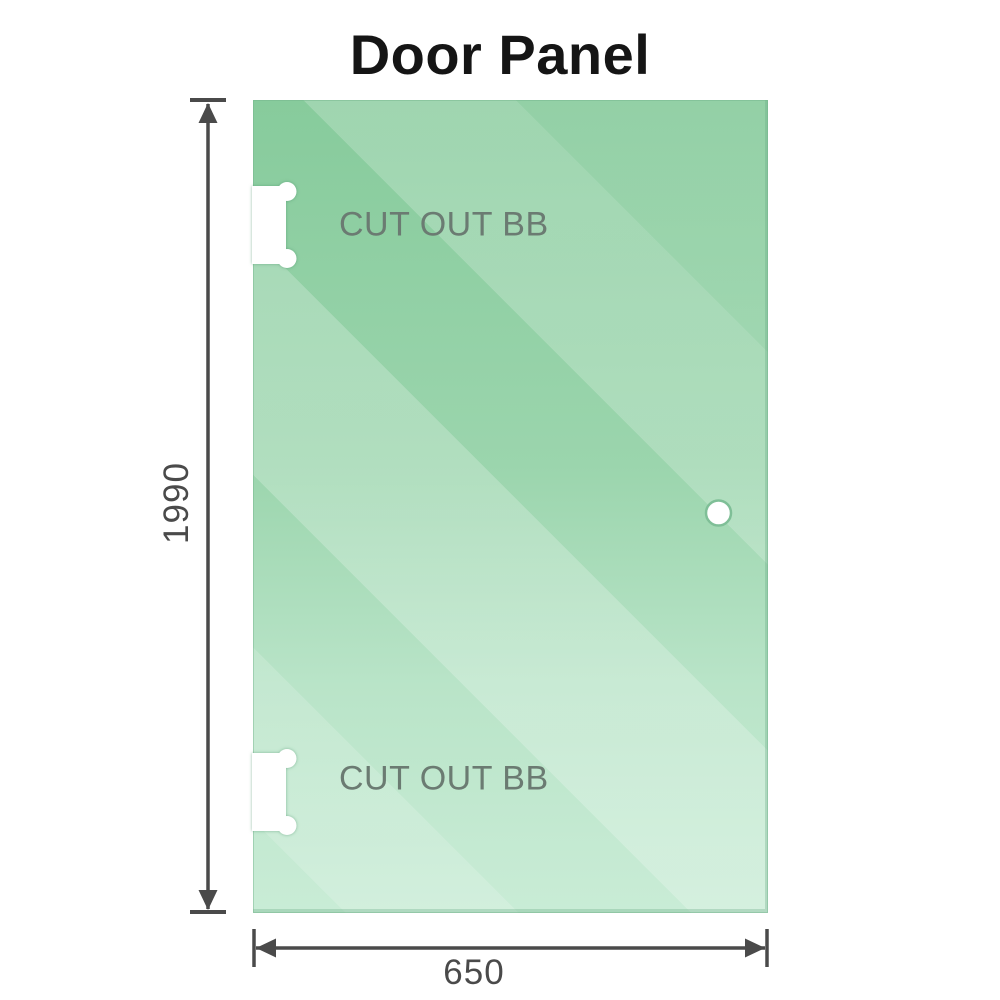 The image size is (1000, 1000). What do you see at coordinates (269, 225) in the screenshot?
I see `hinge-cutout-top-notch` at bounding box center [269, 225].